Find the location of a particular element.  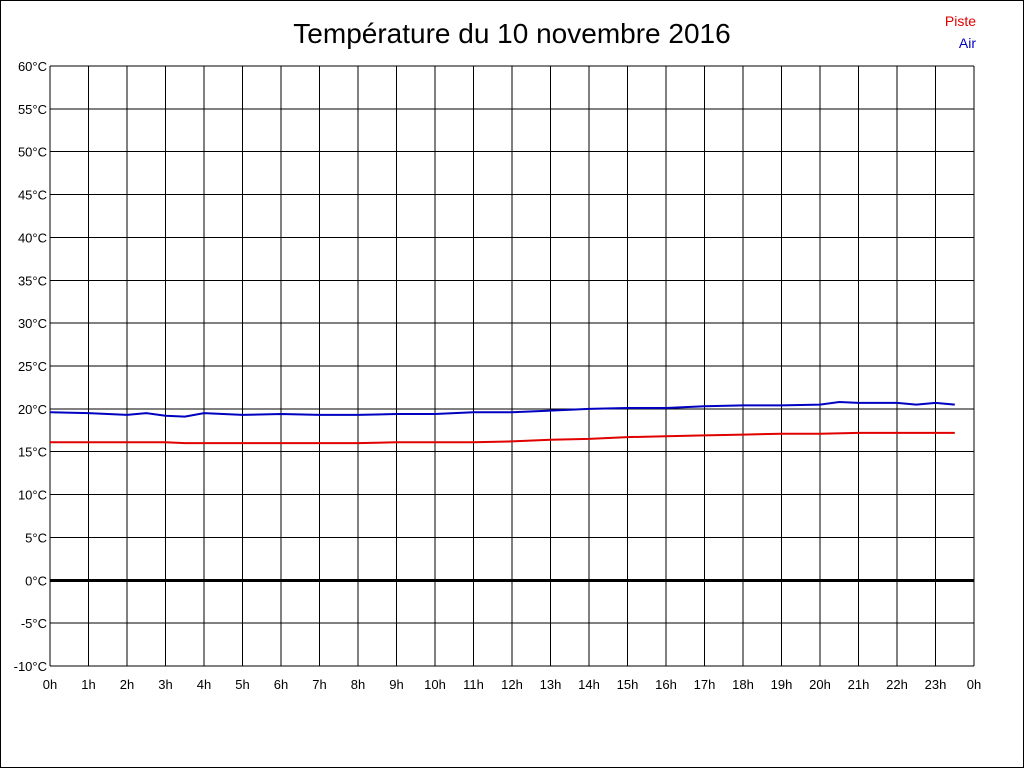

x-tick-label: 19h is located at coordinates (782, 684).